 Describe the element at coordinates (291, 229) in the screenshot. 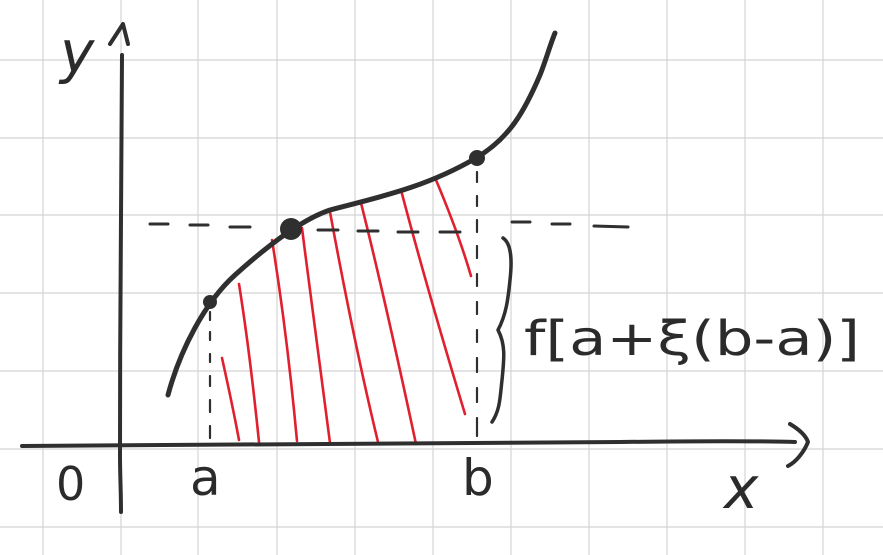

I see `mean-value-point-marker` at that location.